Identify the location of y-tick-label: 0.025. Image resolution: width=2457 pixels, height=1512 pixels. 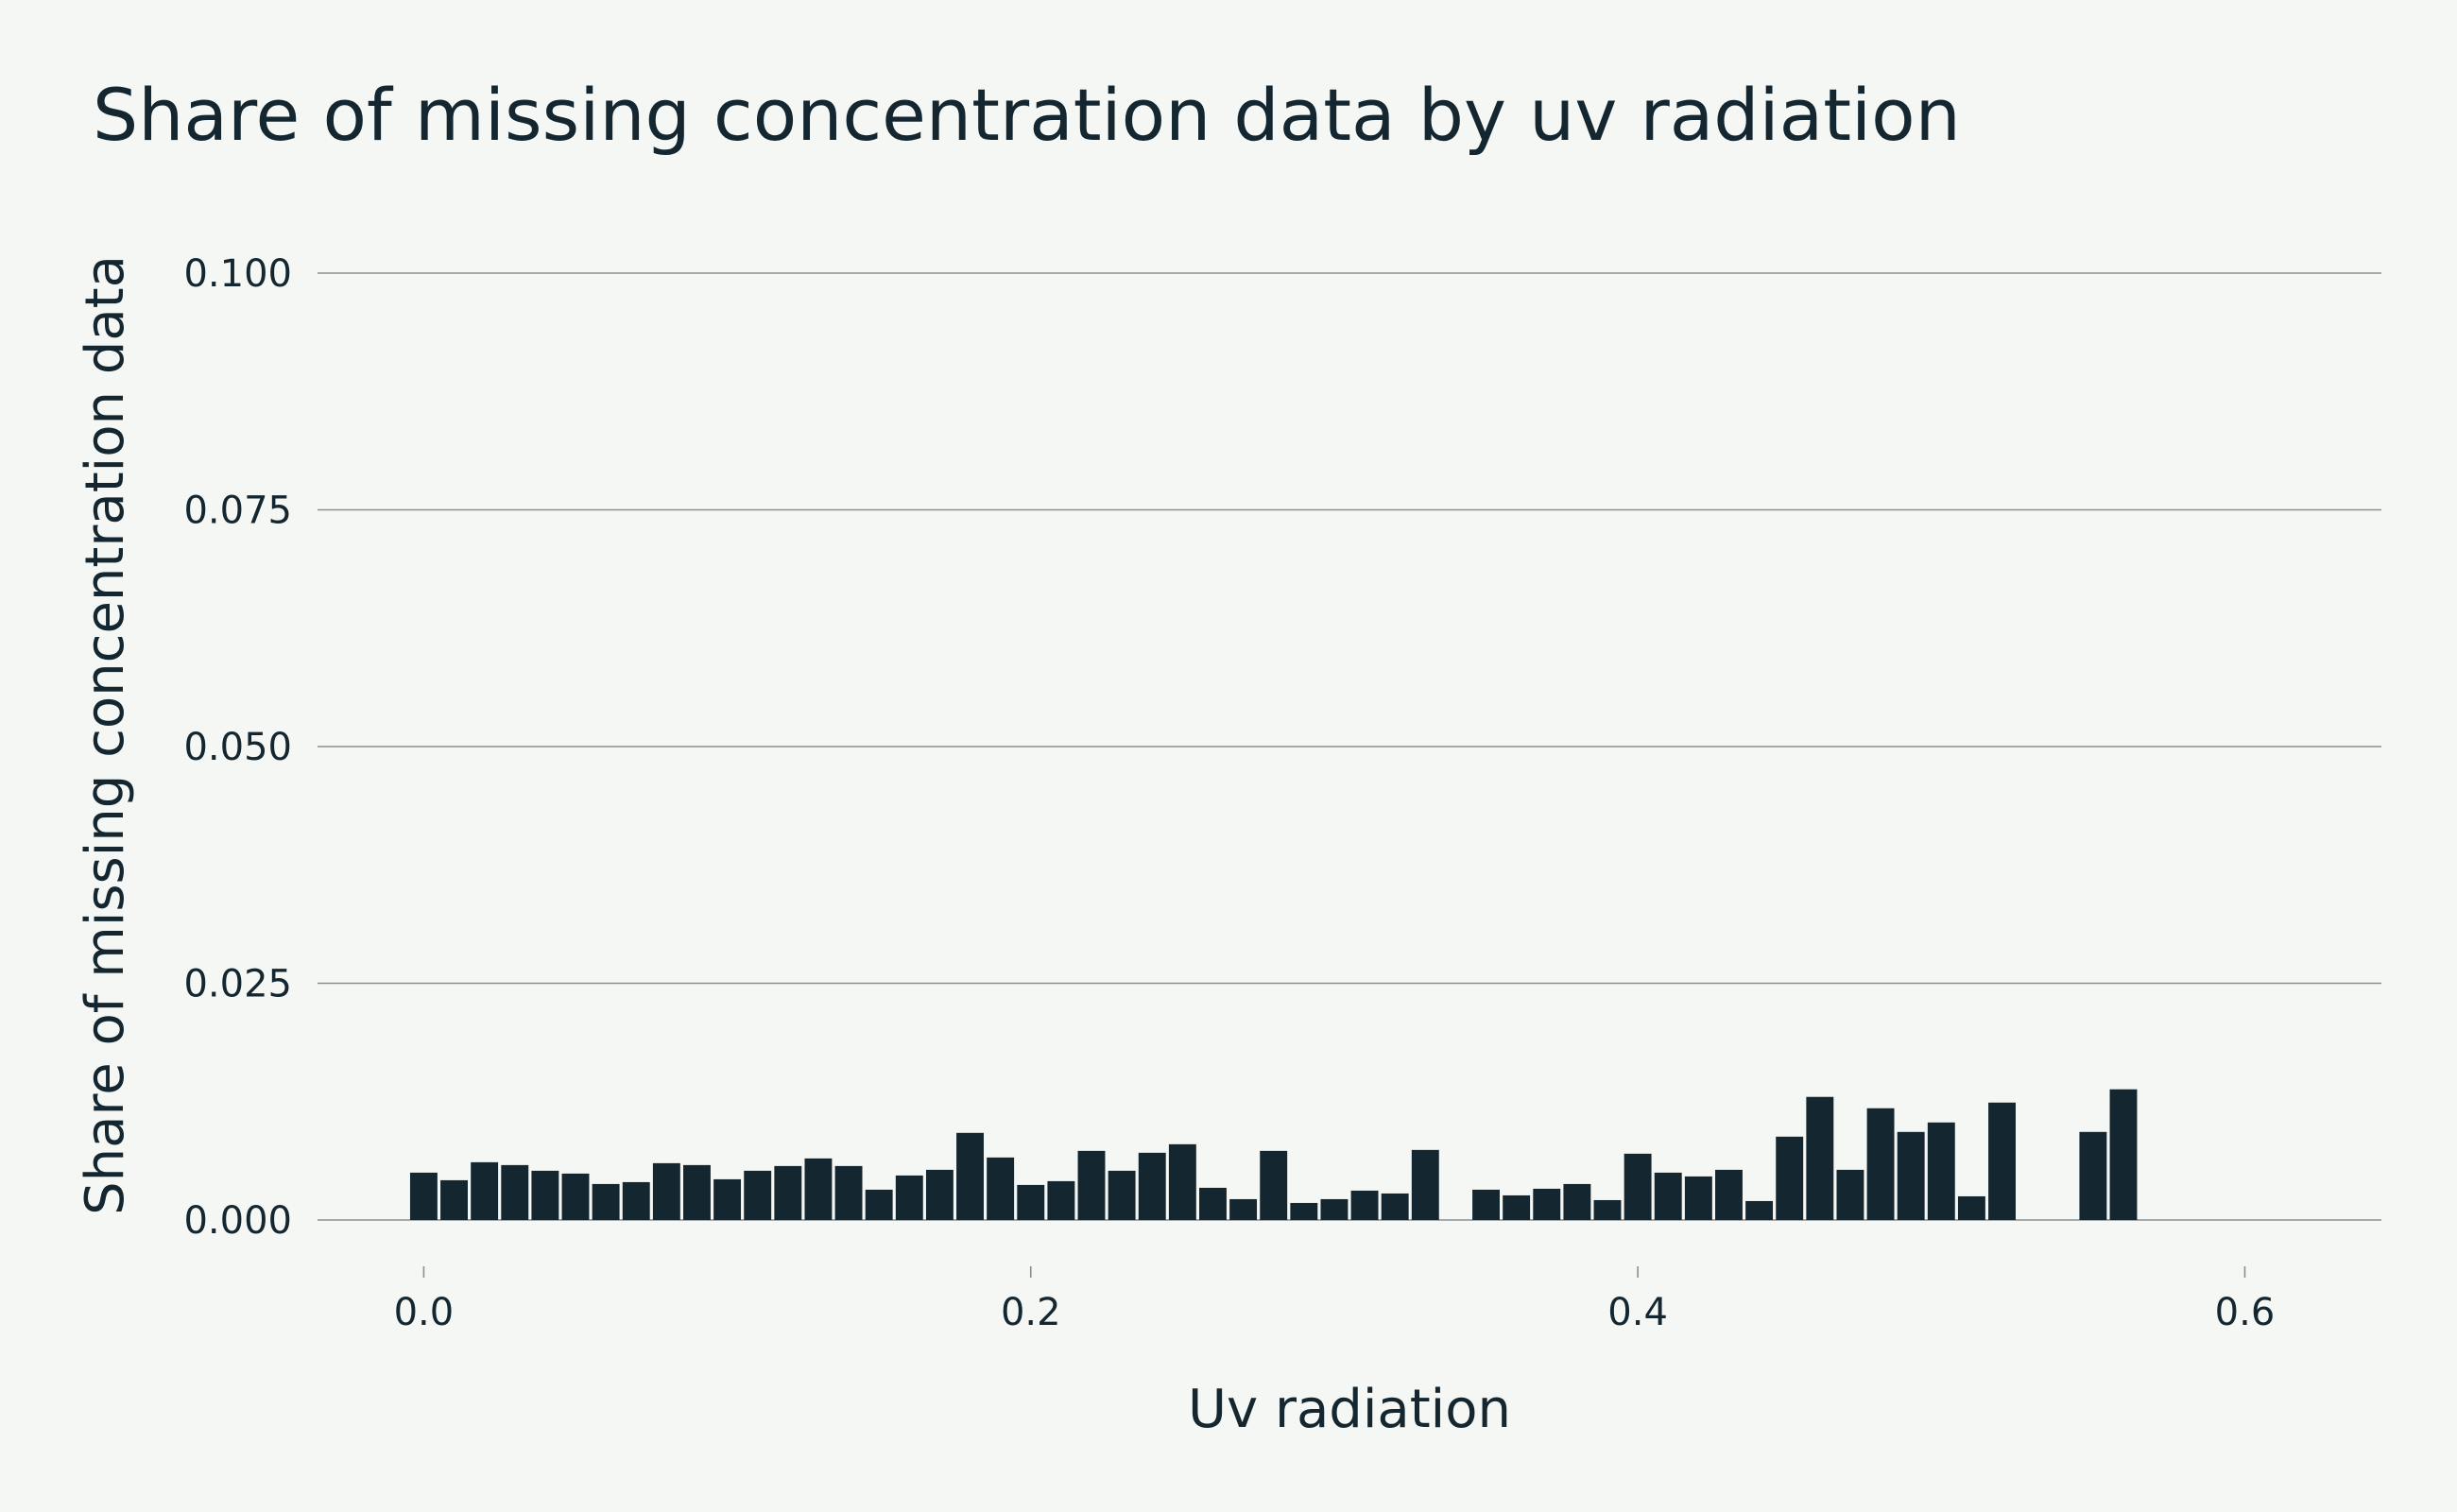
(237, 984).